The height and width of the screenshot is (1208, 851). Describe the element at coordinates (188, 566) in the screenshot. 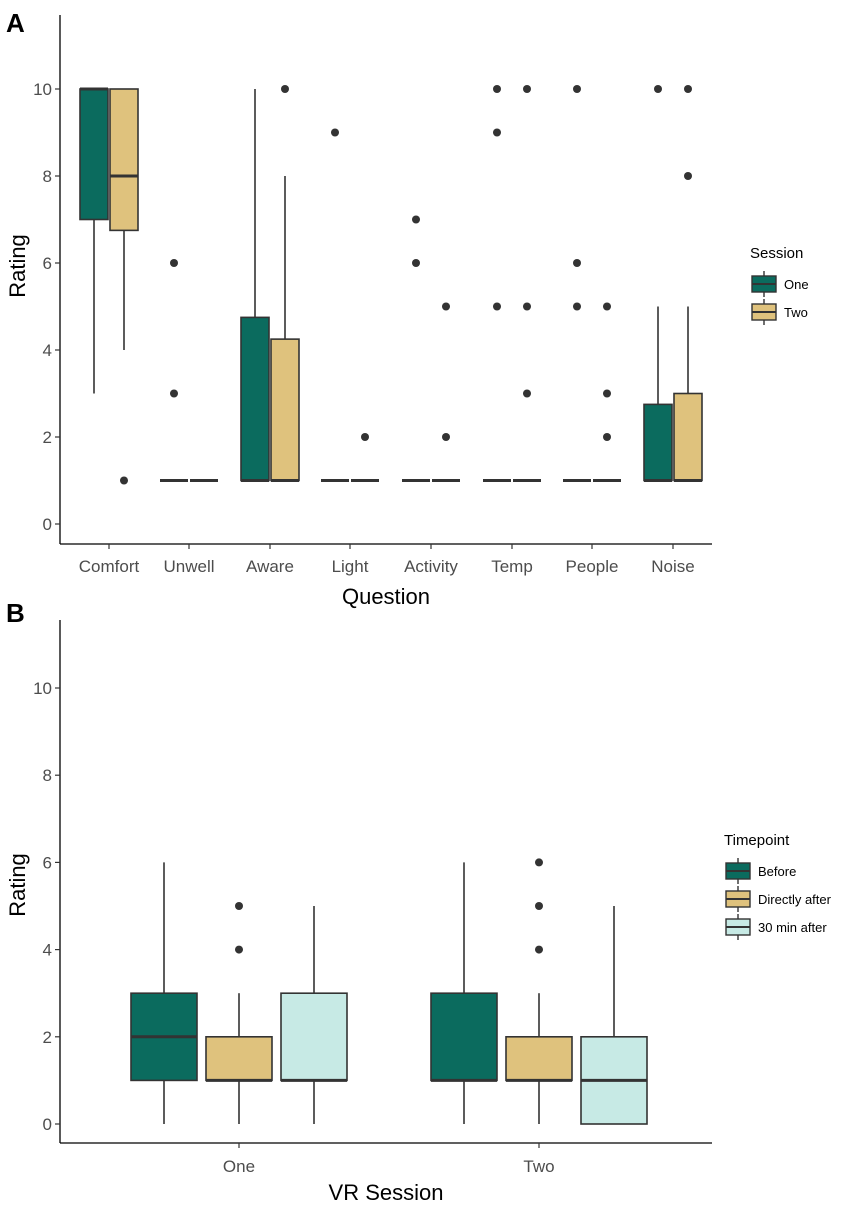

I see `x-tick-label: Unwell` at that location.